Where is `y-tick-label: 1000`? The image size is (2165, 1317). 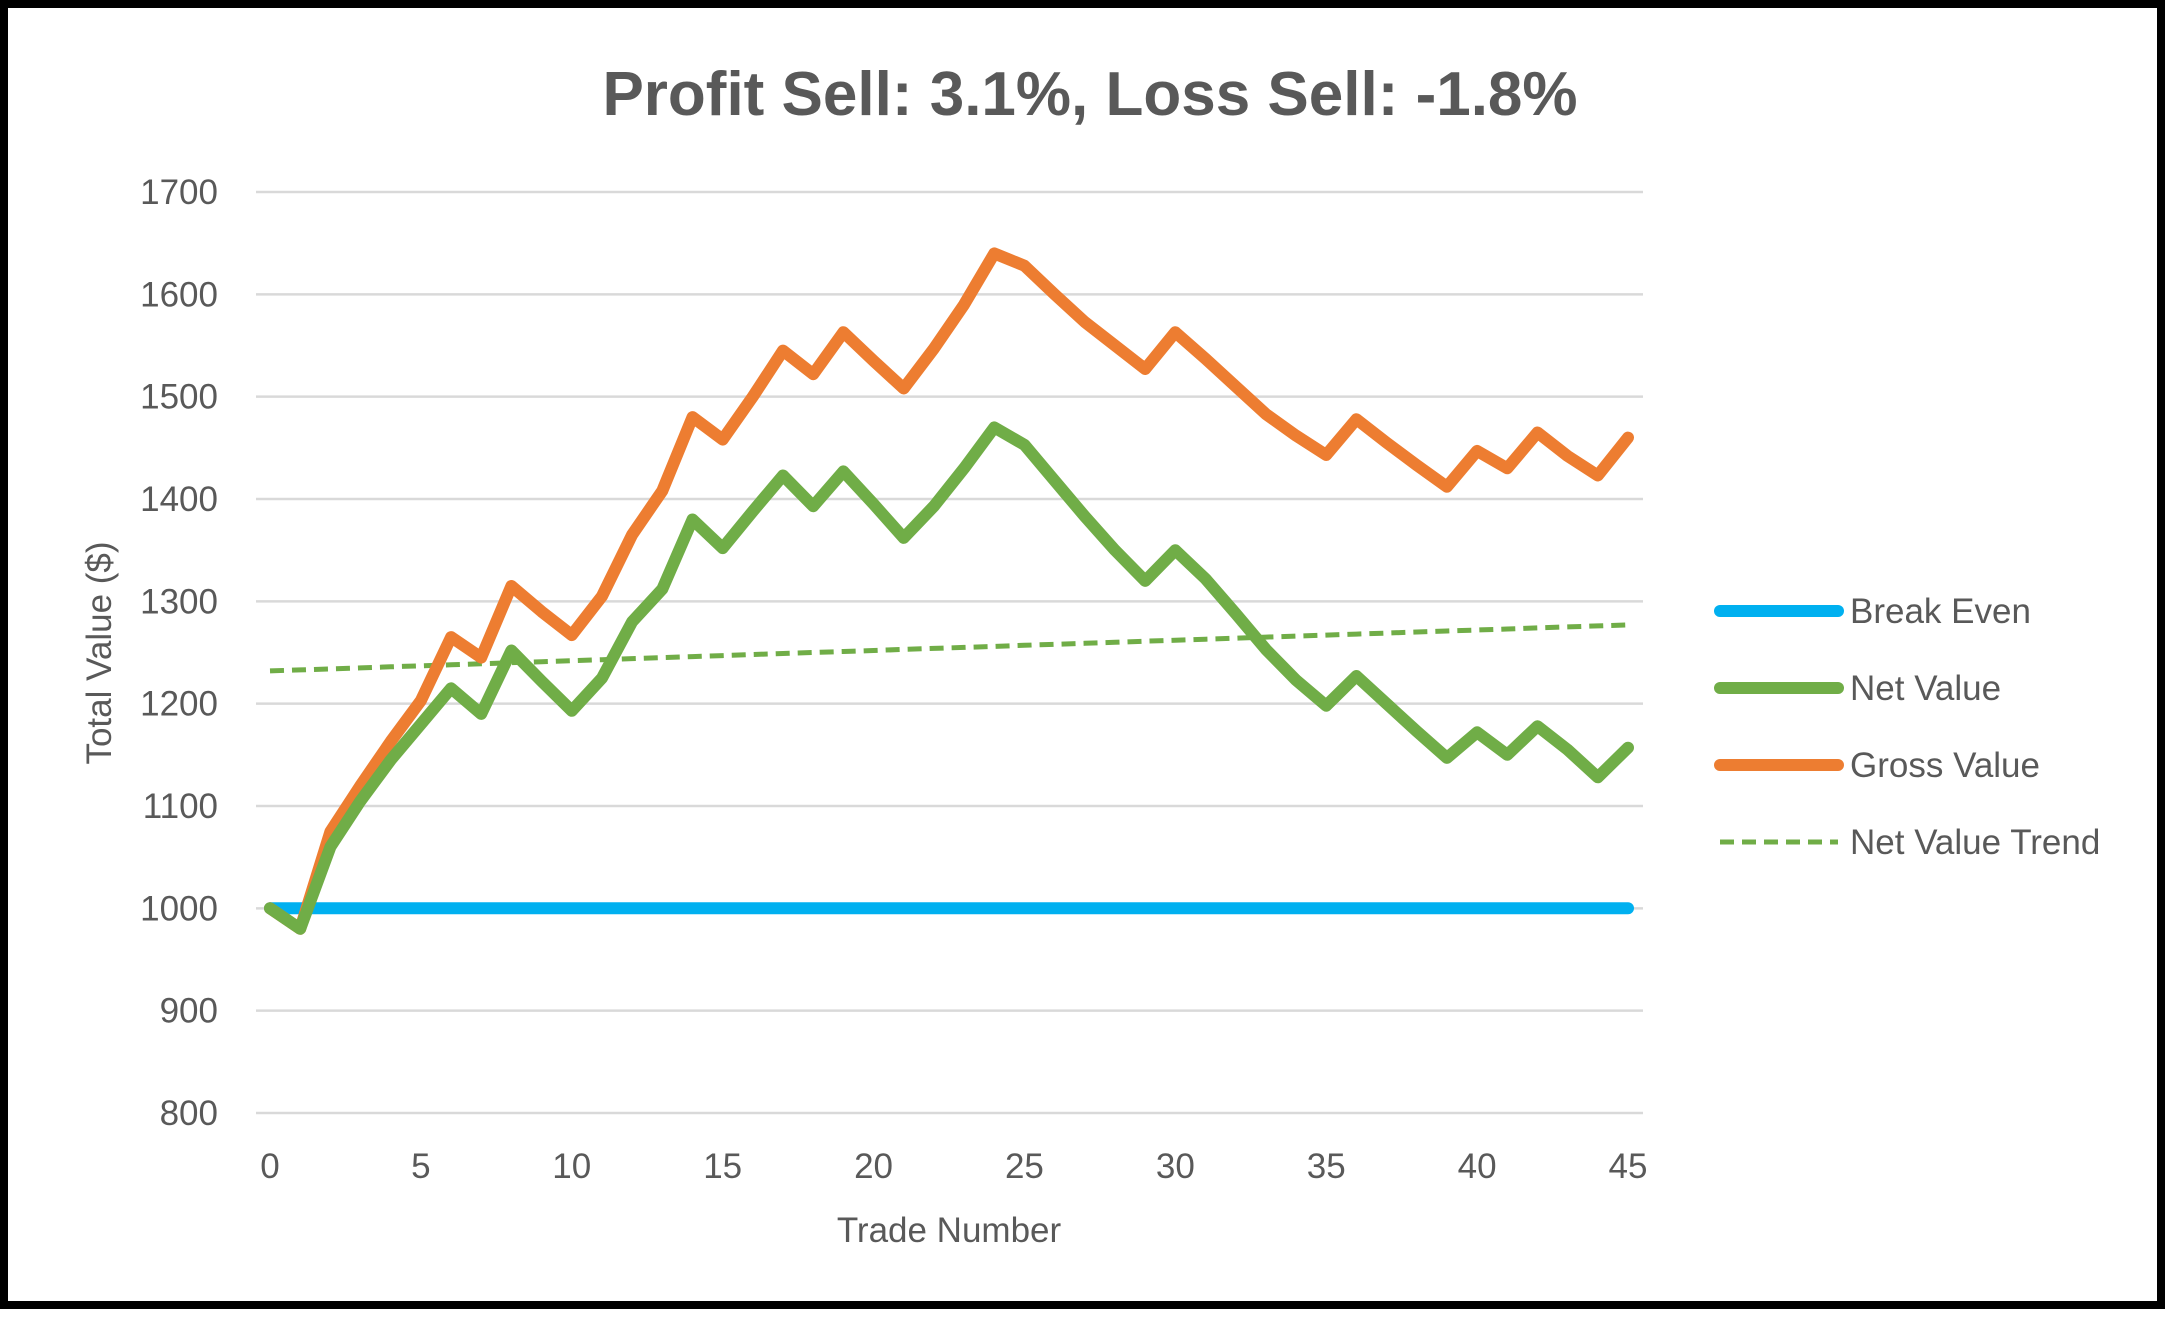
y-tick-label: 1000 is located at coordinates (179, 908).